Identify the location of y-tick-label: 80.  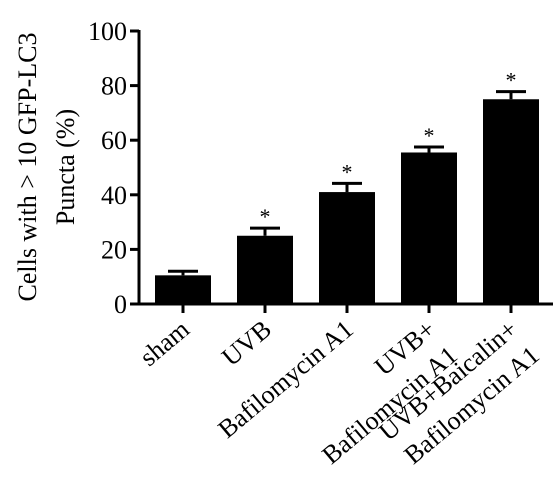
(114, 86).